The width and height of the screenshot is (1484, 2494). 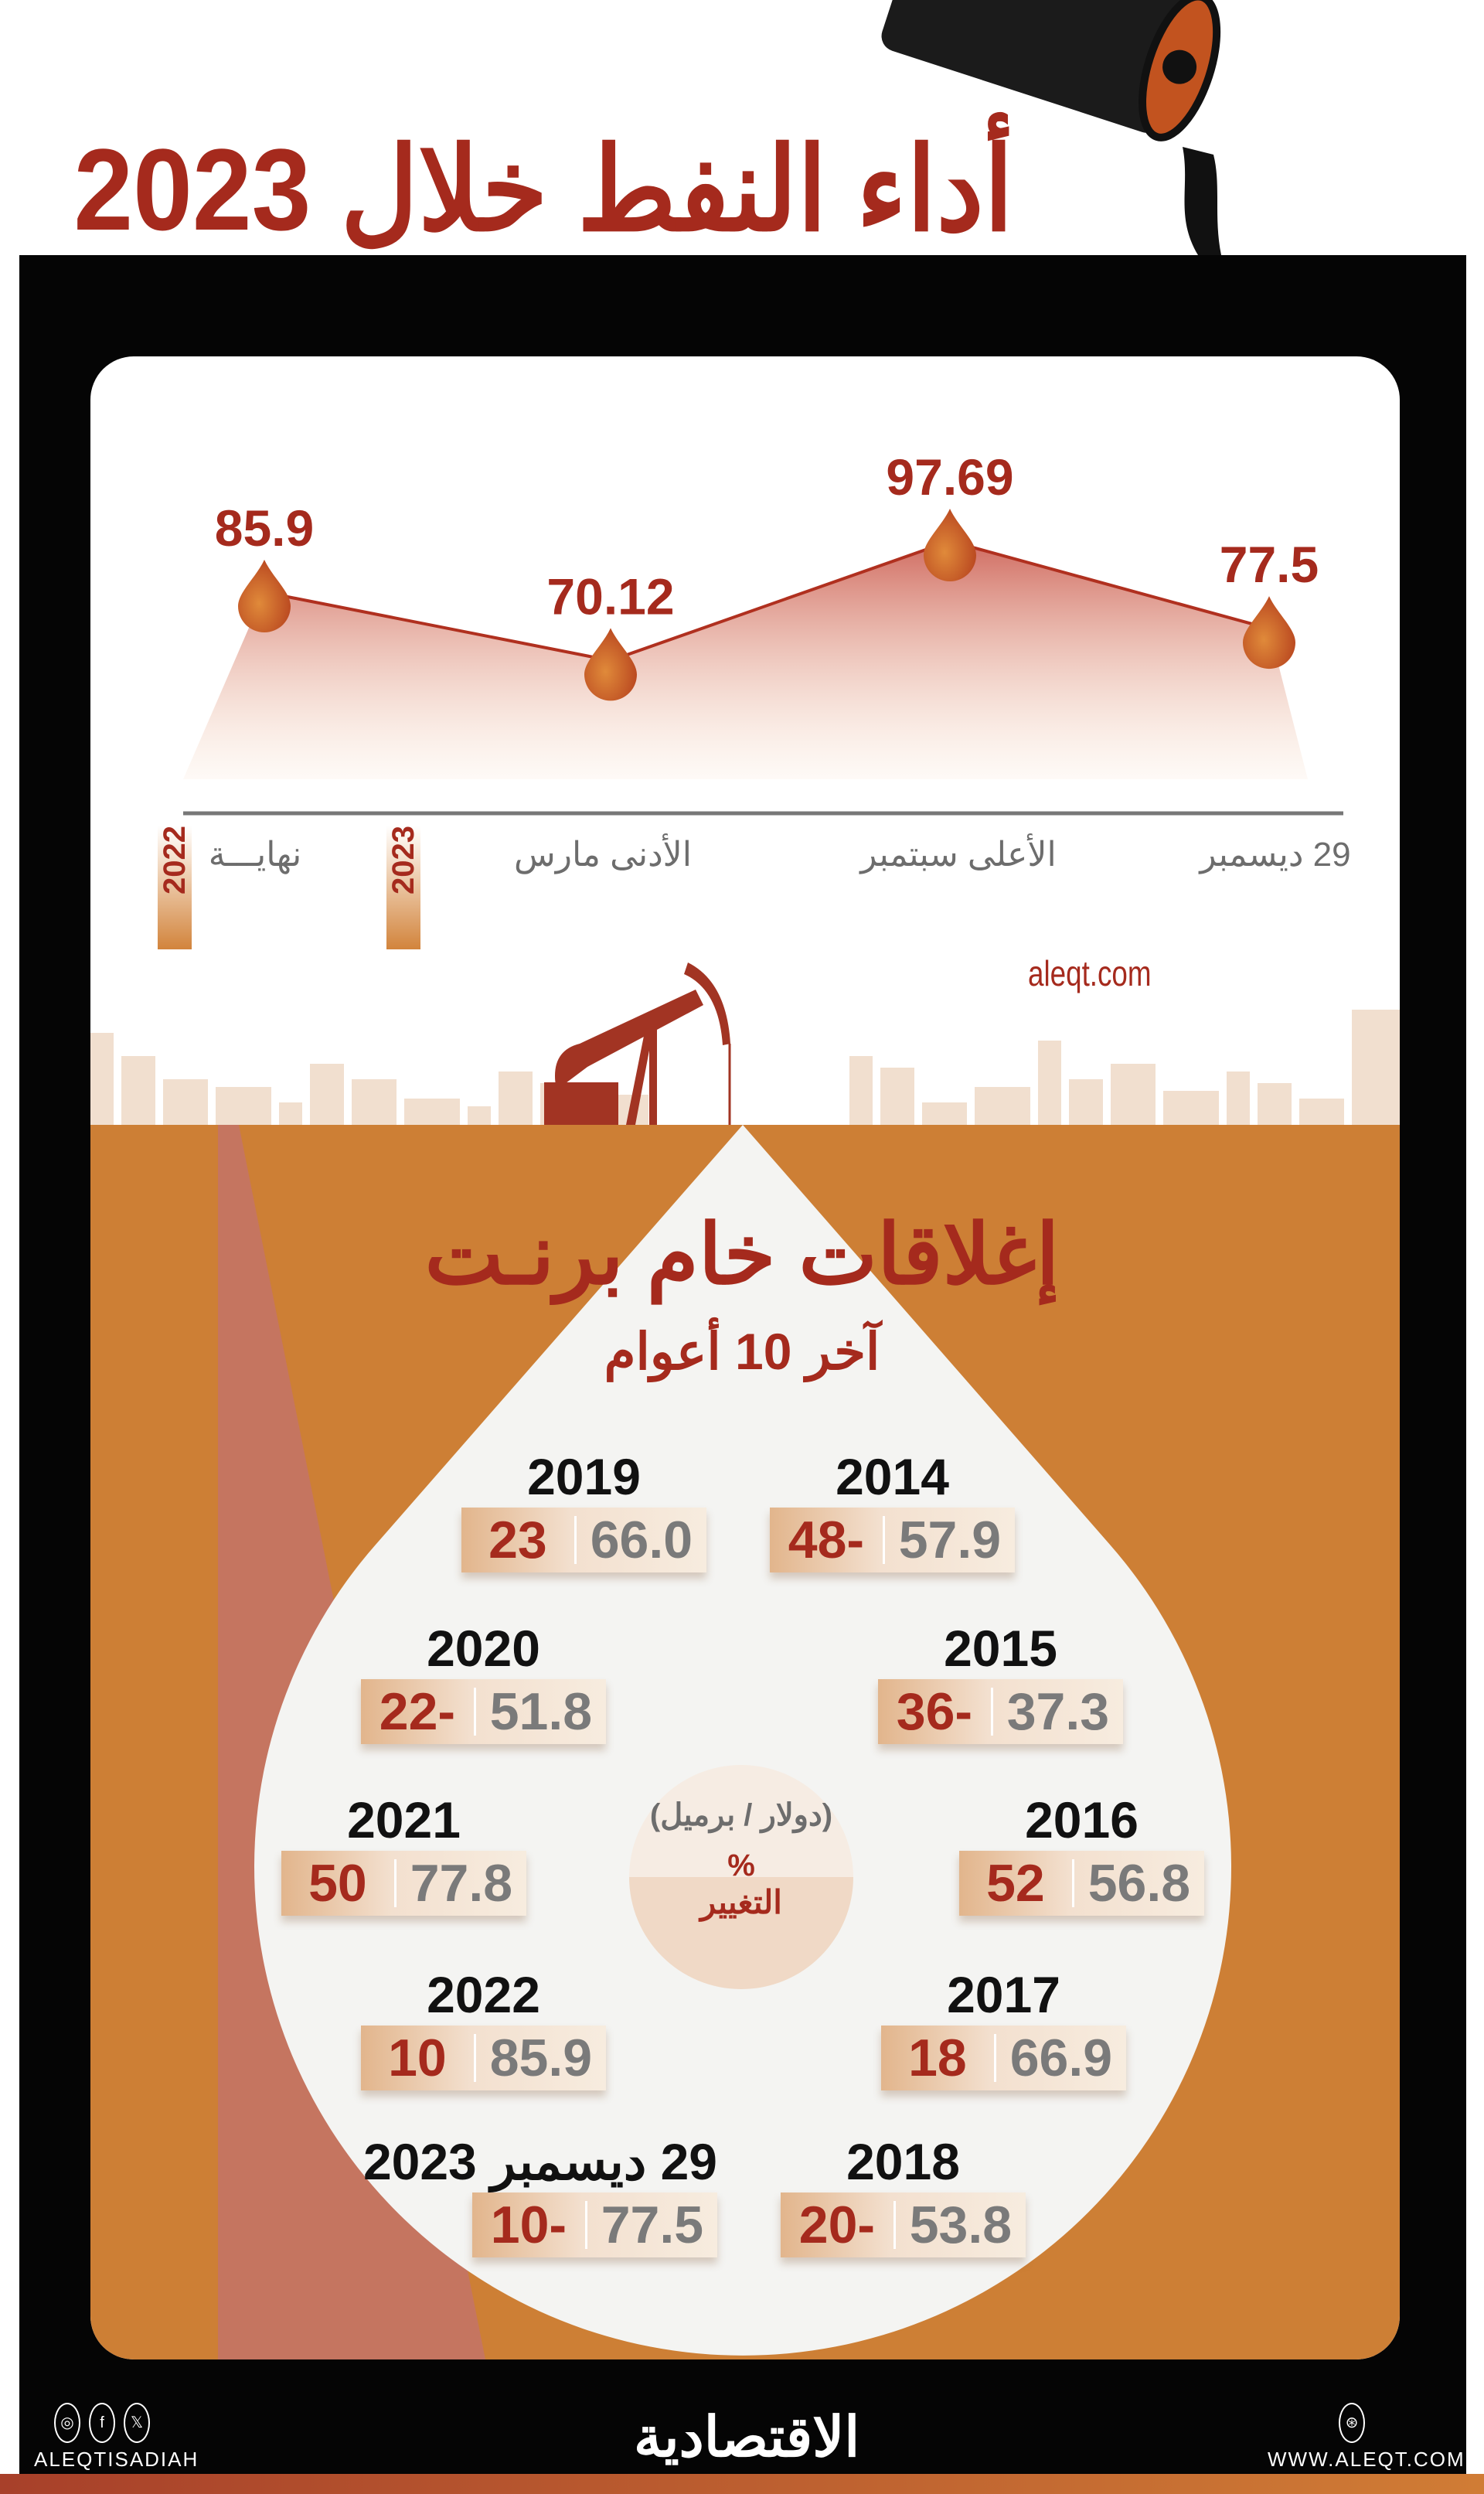 What do you see at coordinates (892, 1476) in the screenshot?
I see `year-label: 2014` at bounding box center [892, 1476].